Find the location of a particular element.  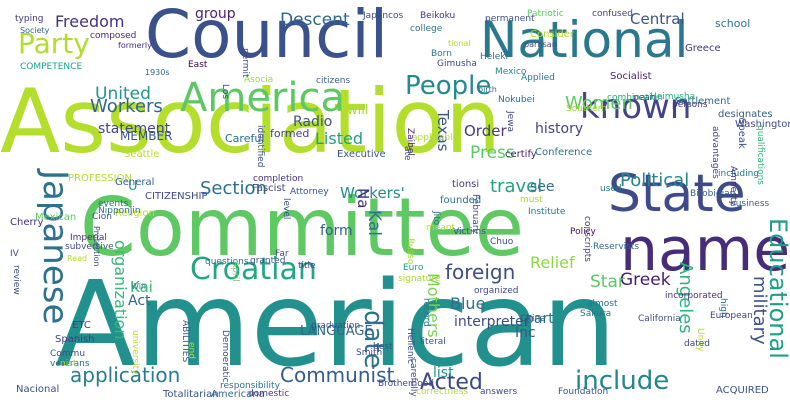

cloud-word: Workers is located at coordinates (126, 106).